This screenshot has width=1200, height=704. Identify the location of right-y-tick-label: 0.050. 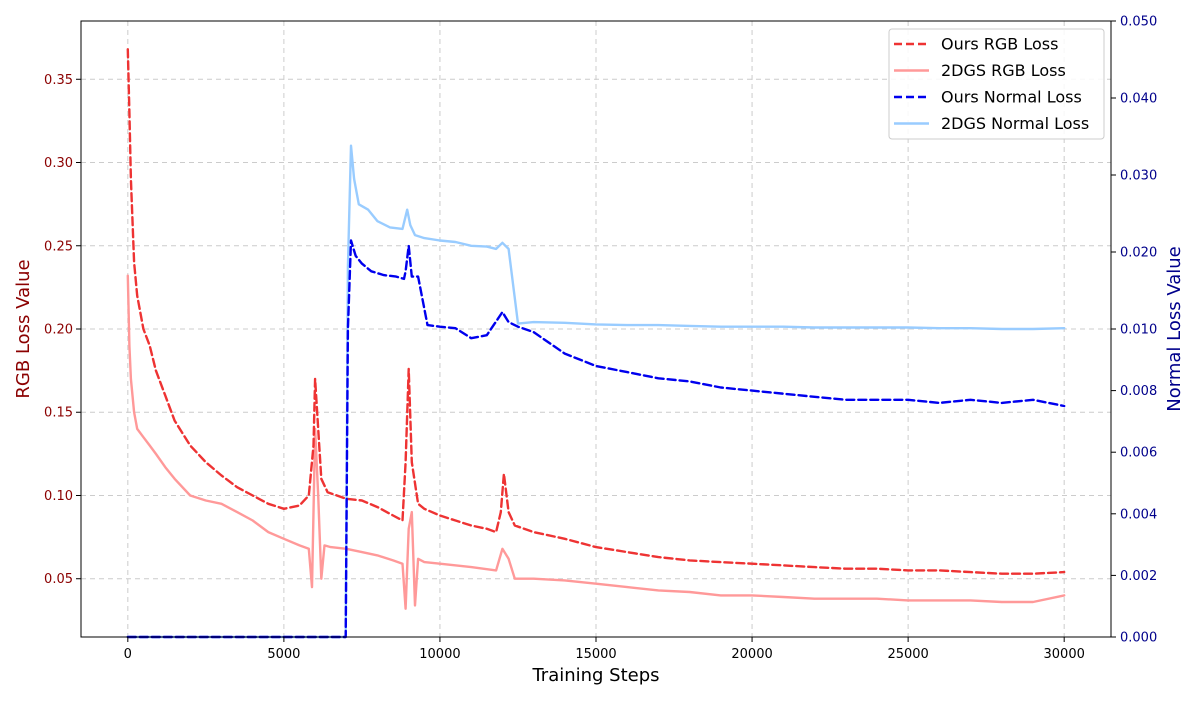
(1138, 22).